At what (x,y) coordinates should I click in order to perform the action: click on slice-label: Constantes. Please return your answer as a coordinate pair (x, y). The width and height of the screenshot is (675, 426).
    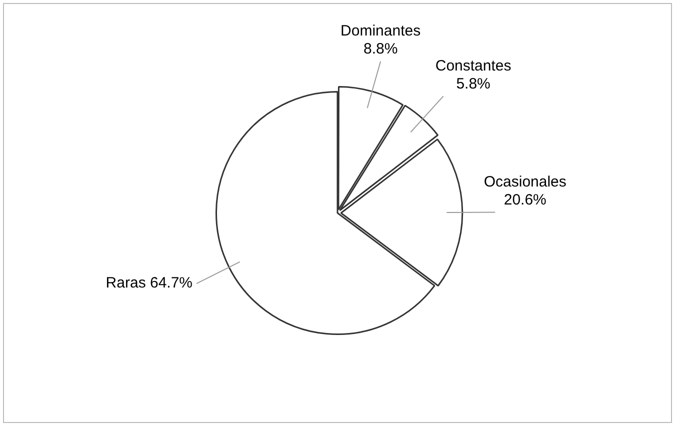
    Looking at the image, I should click on (473, 65).